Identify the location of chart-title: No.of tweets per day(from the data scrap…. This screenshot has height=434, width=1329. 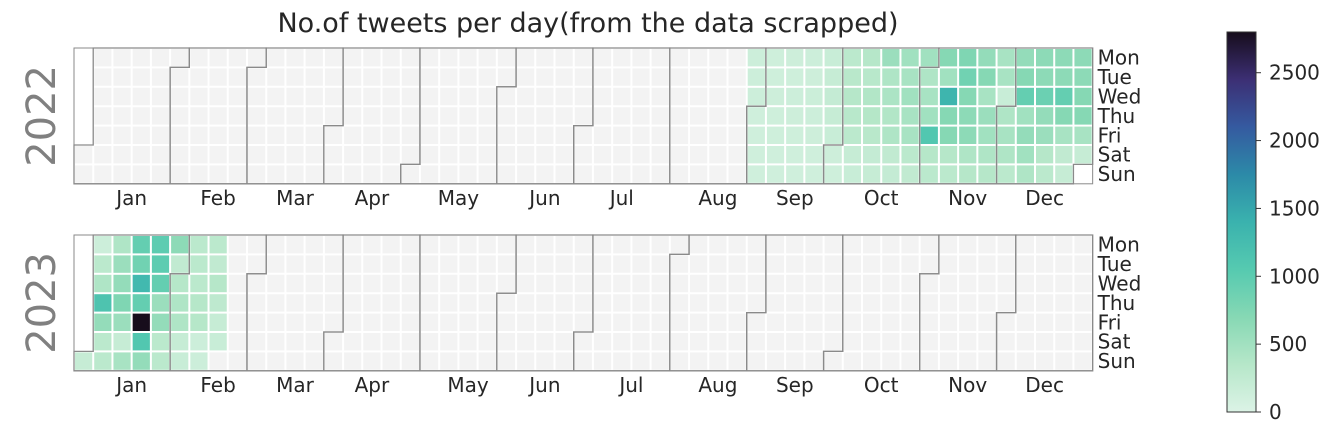
(587, 23).